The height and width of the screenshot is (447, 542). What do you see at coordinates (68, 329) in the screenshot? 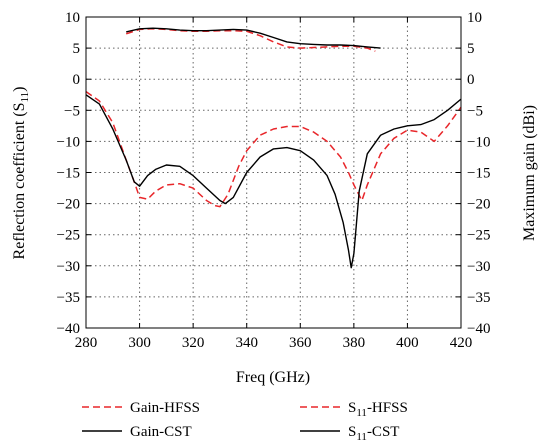
I see `left-y-tick-label: −40` at bounding box center [68, 329].